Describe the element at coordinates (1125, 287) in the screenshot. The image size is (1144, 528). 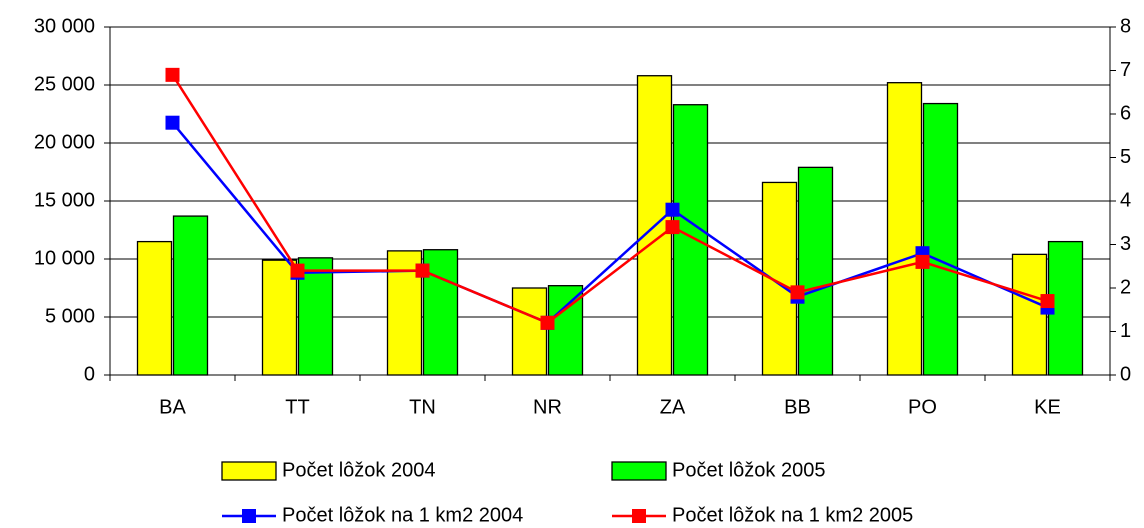
I see `y2-tick-label: 2` at that location.